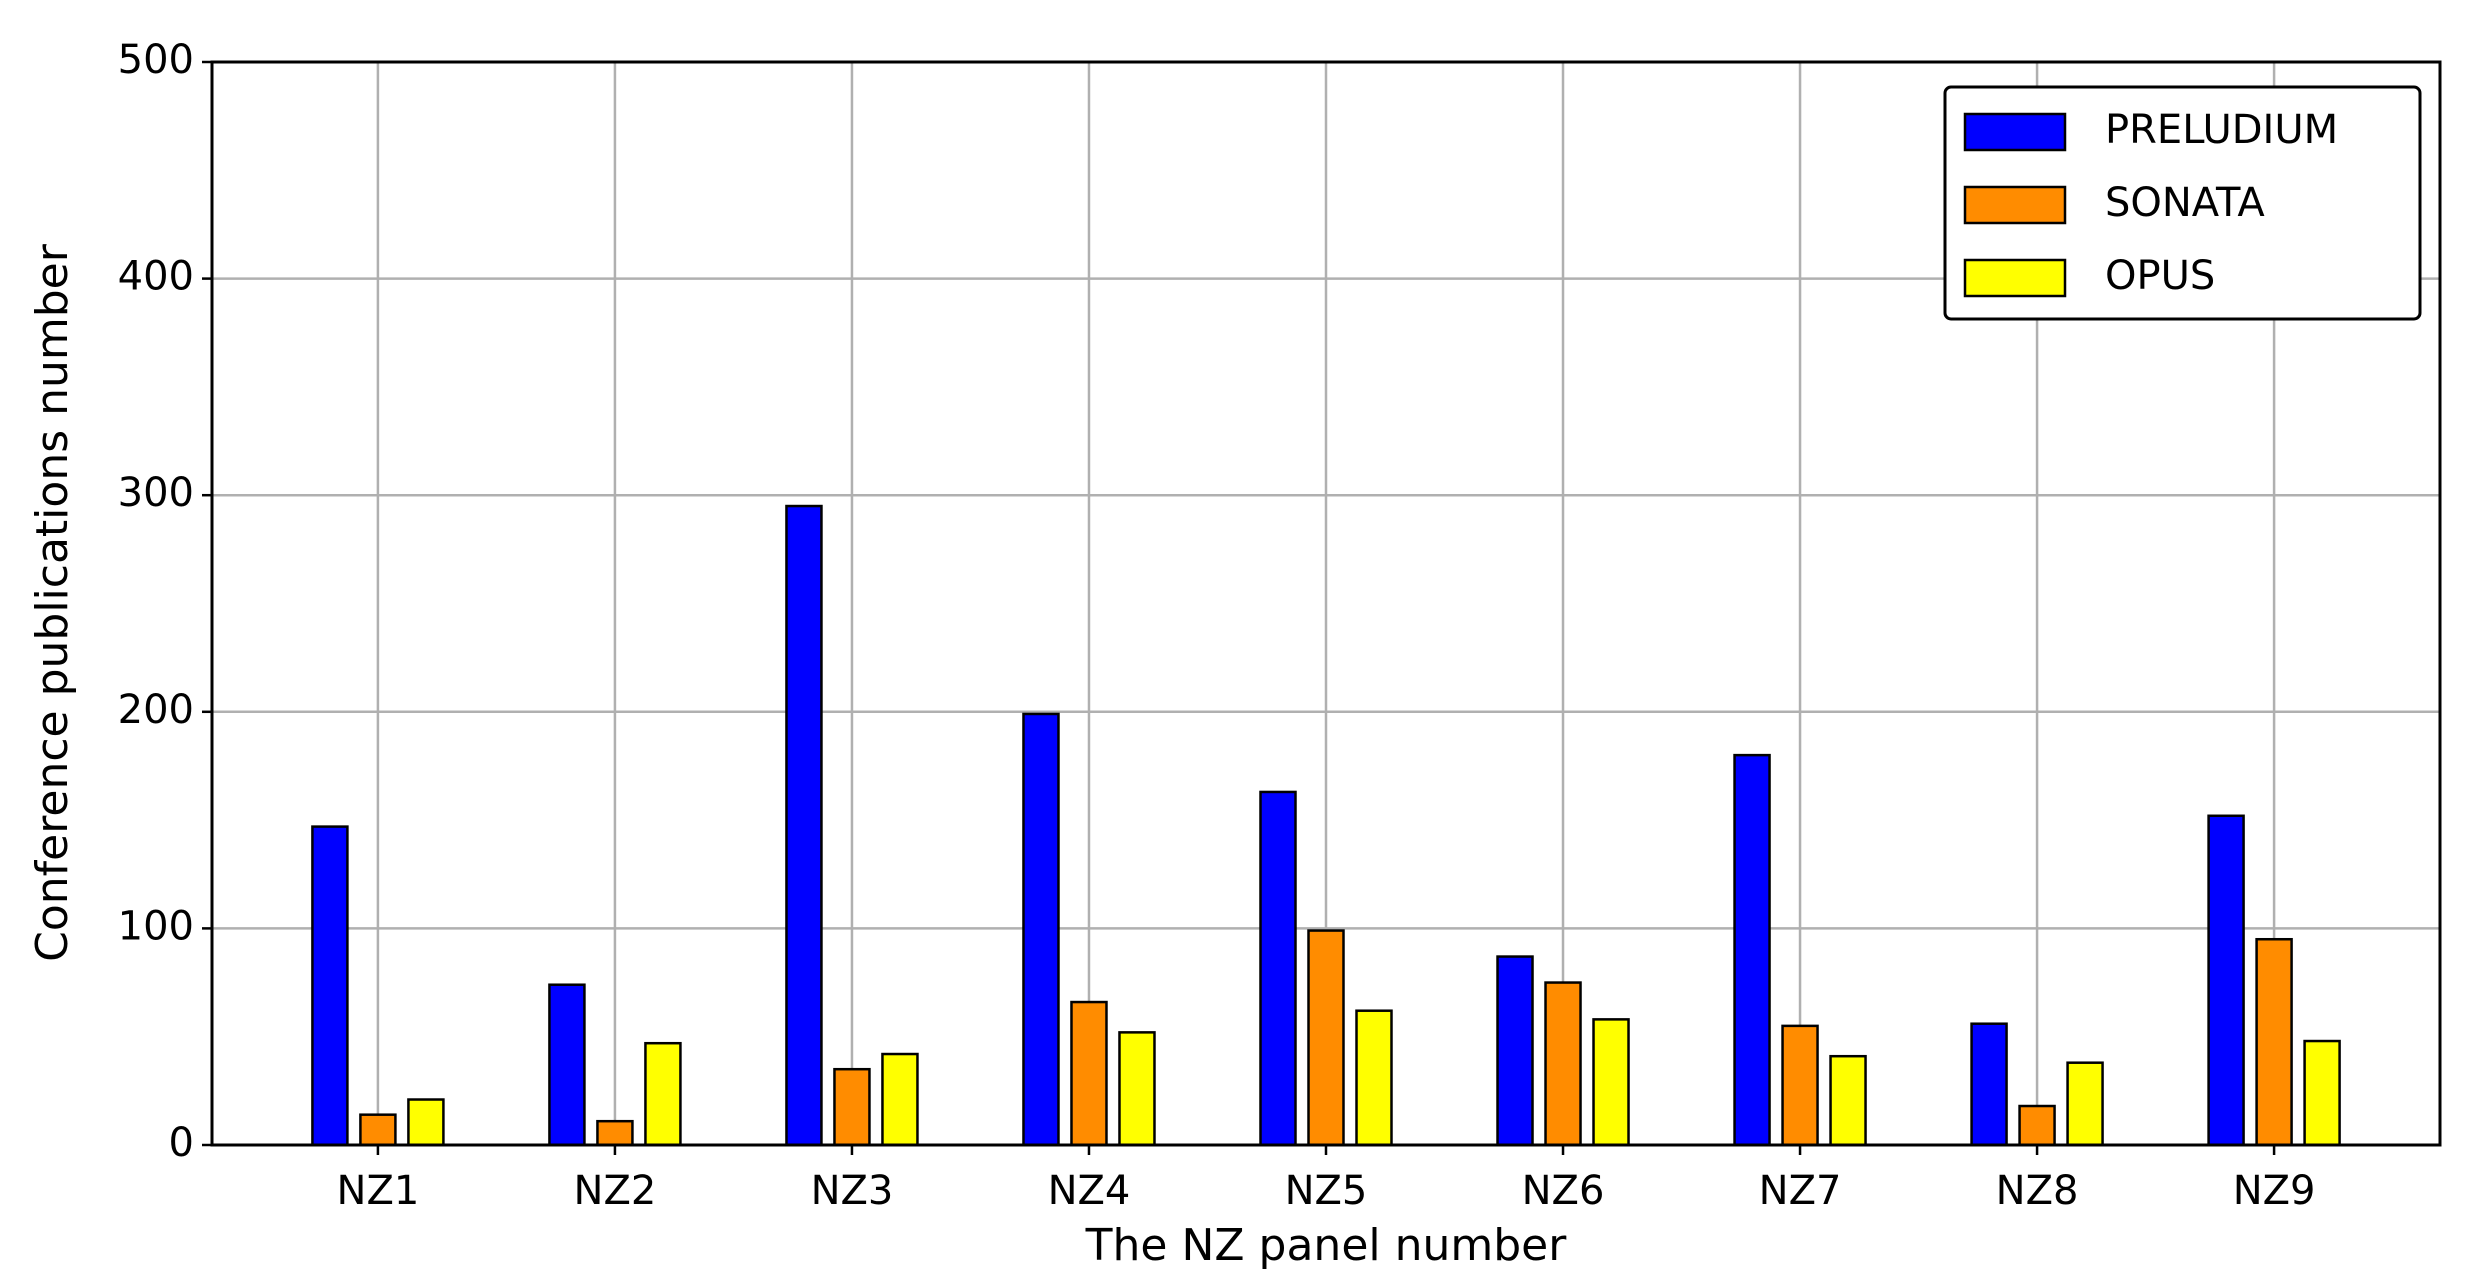 The width and height of the screenshot is (2469, 1287). I want to click on y-tick-label: 400, so click(156, 277).